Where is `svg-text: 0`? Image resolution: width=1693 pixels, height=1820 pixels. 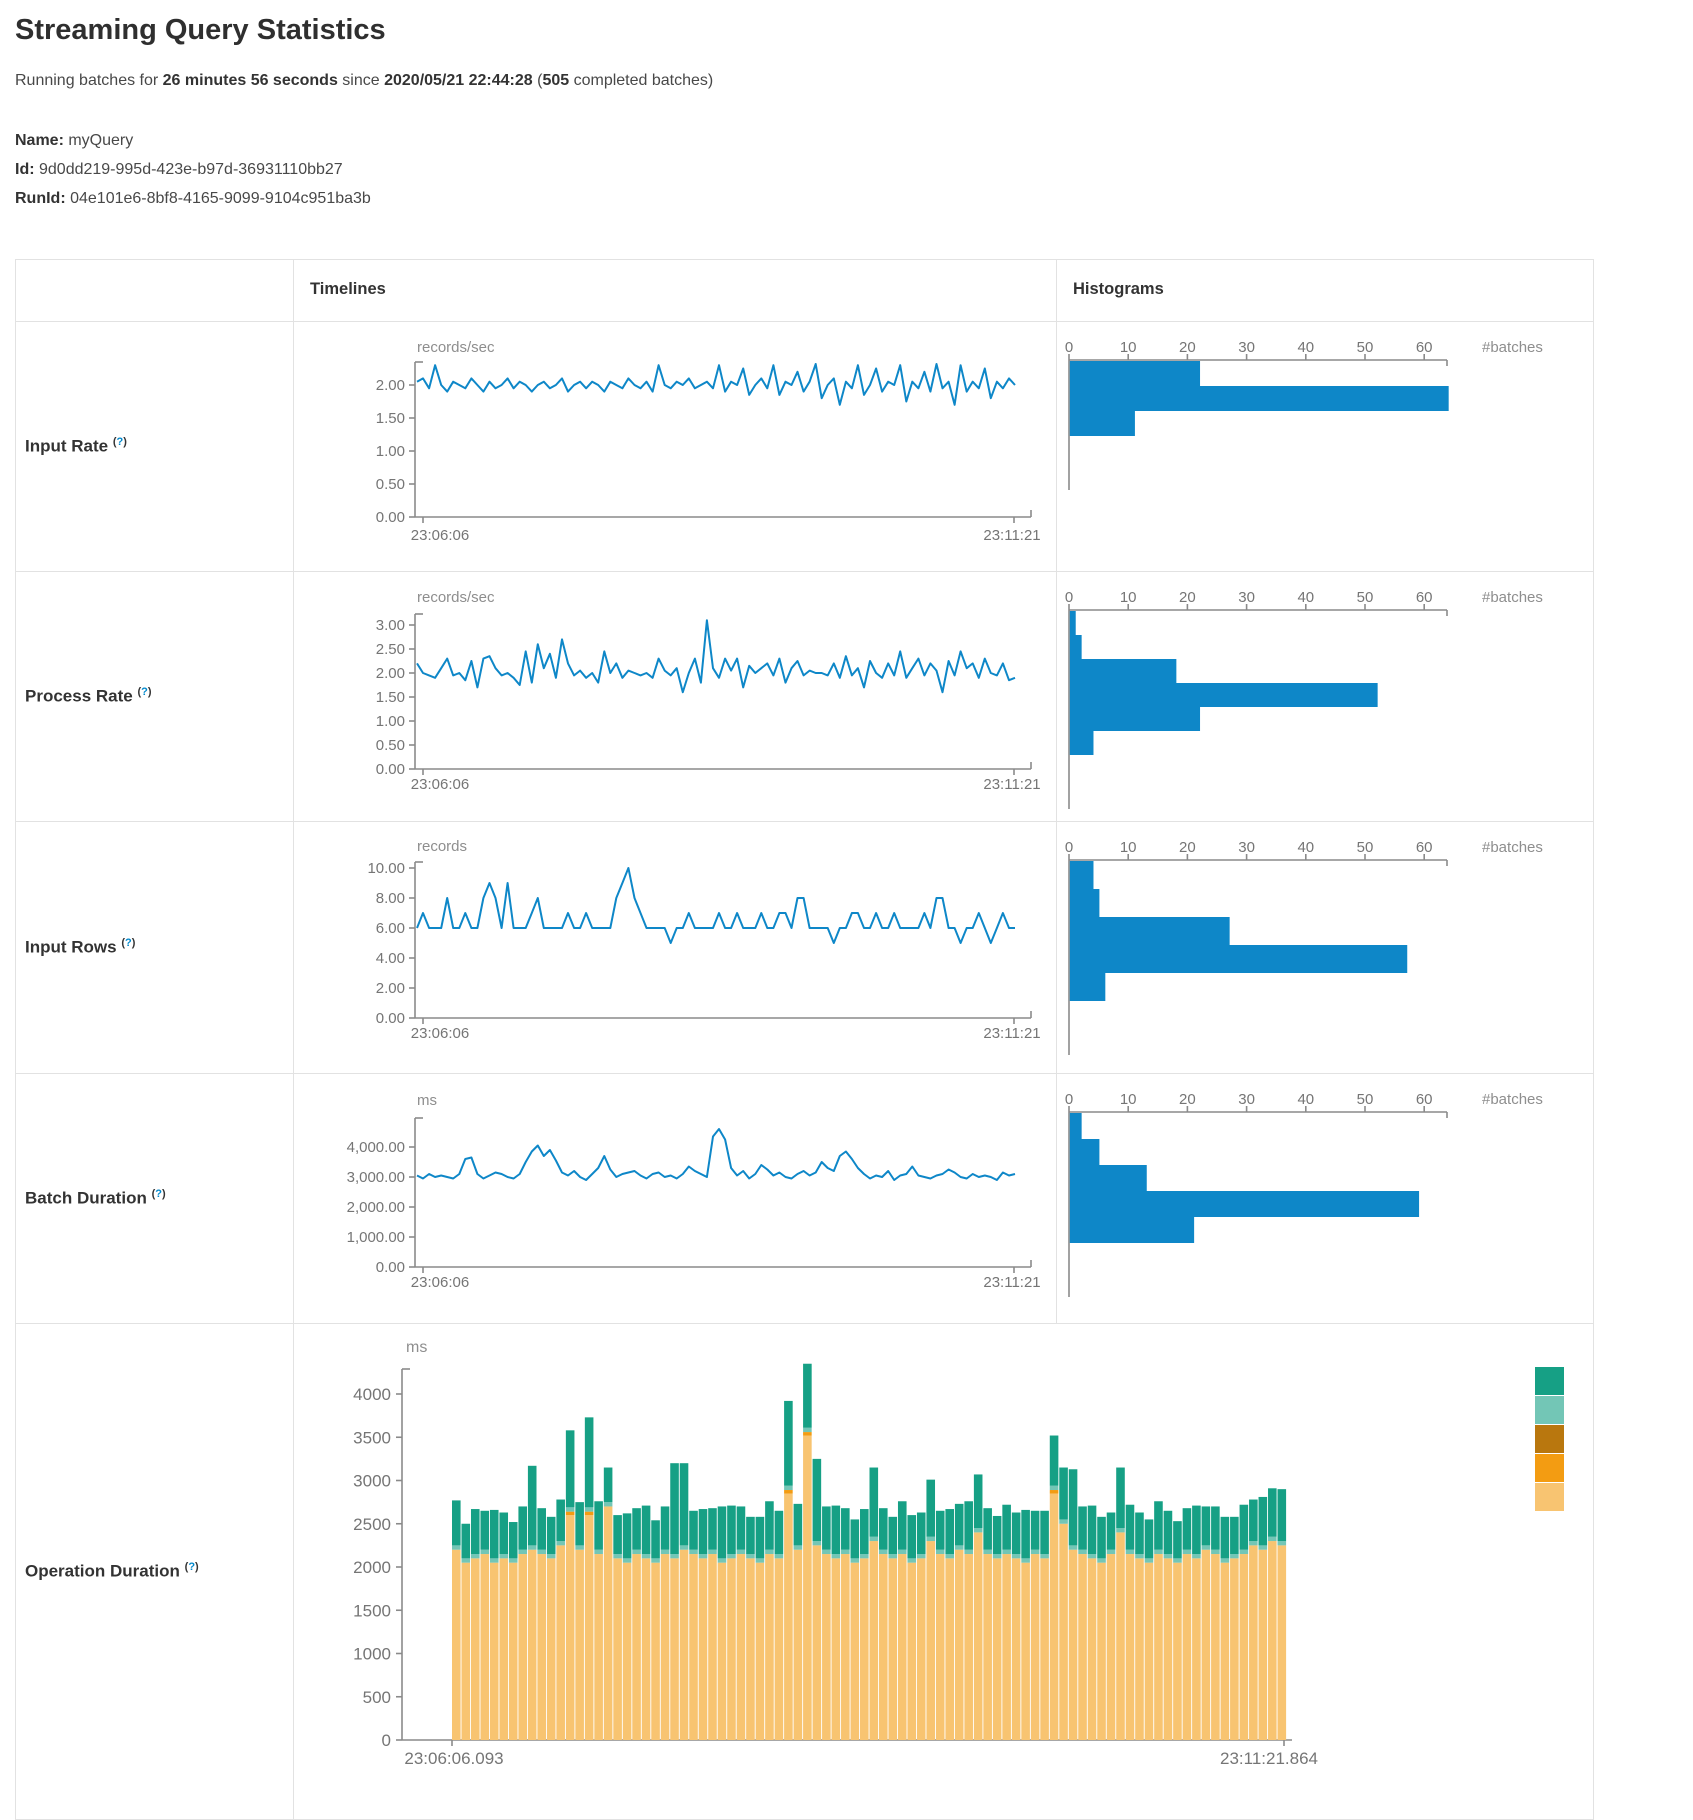
svg-text: 0 is located at coordinates (1069, 1099).